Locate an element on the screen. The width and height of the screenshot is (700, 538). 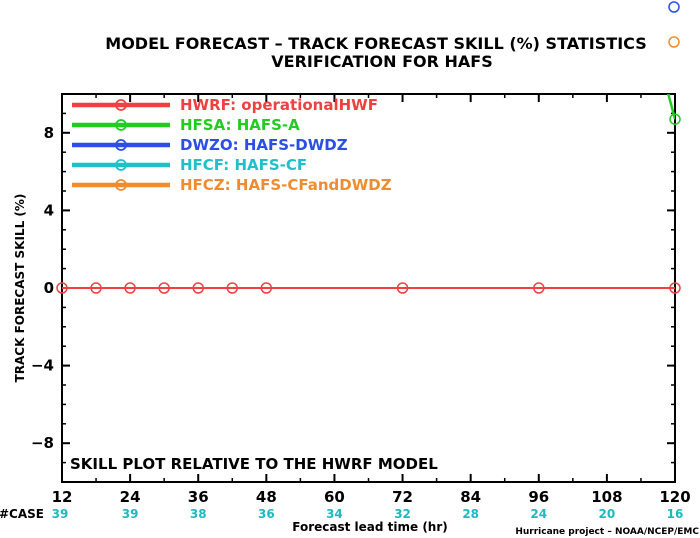
chart-subtitle: VERIFICATION FOR HAFS is located at coordinates (381, 61).